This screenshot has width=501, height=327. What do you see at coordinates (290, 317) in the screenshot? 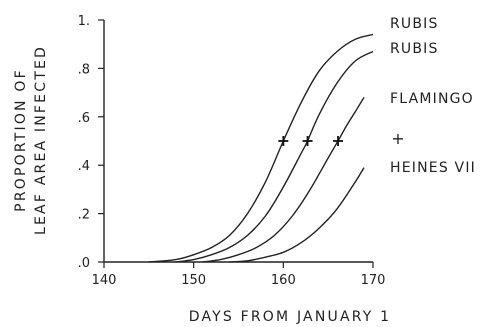
I see `x-axis-title: DAYS FROM JANUARY 1` at bounding box center [290, 317].